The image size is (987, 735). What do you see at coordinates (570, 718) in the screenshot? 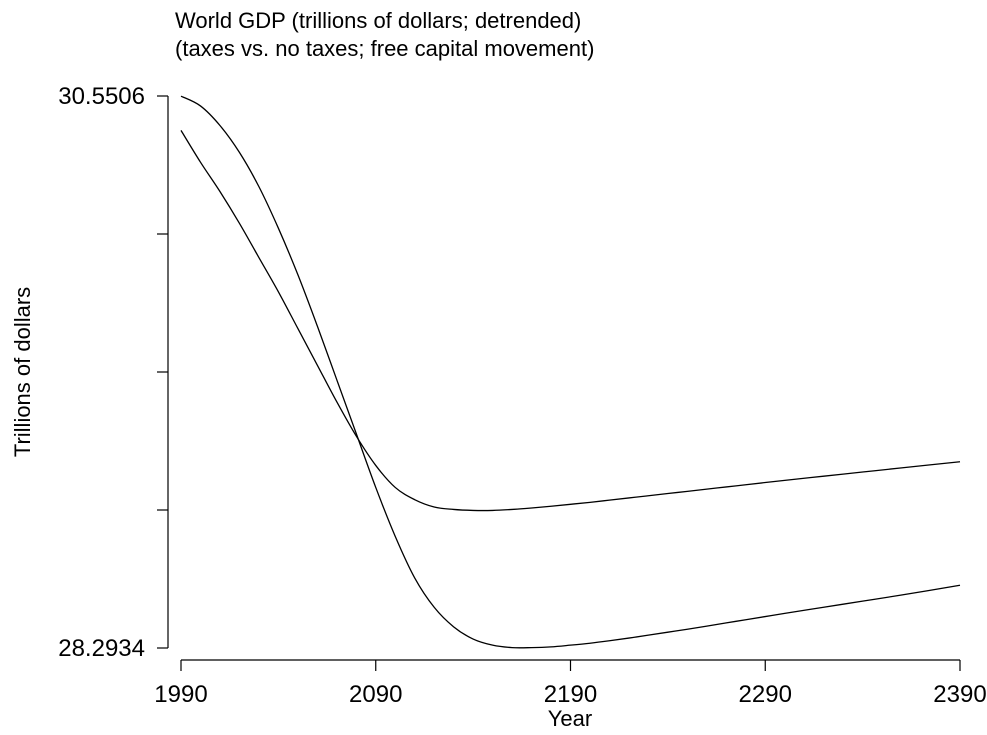
I see `x-axis-label: Year` at bounding box center [570, 718].